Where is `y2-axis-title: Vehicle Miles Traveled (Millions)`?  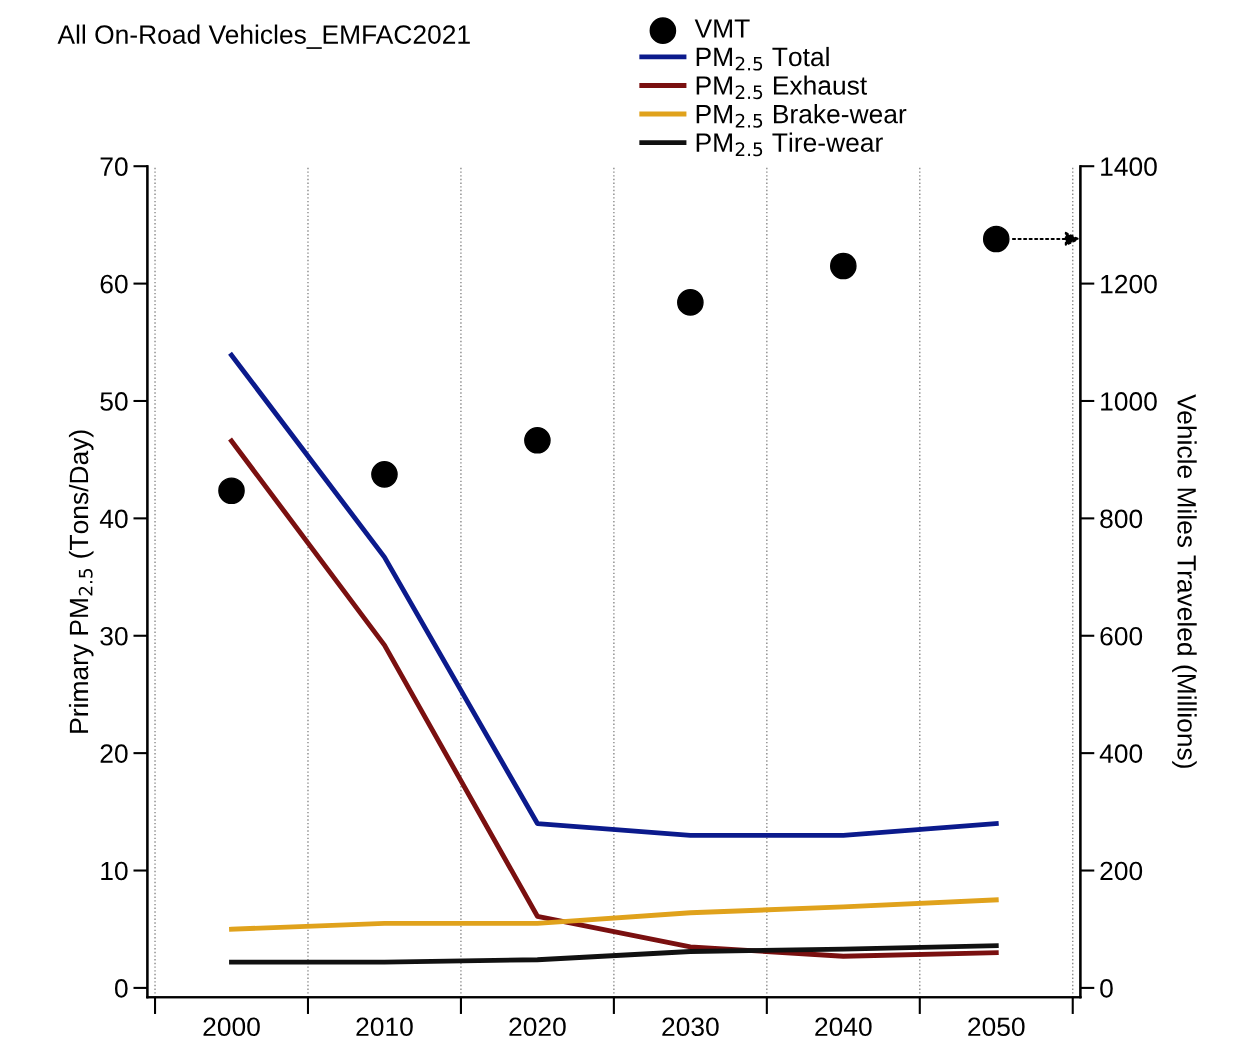
y2-axis-title: Vehicle Miles Traveled (Millions) is located at coordinates (1184, 581).